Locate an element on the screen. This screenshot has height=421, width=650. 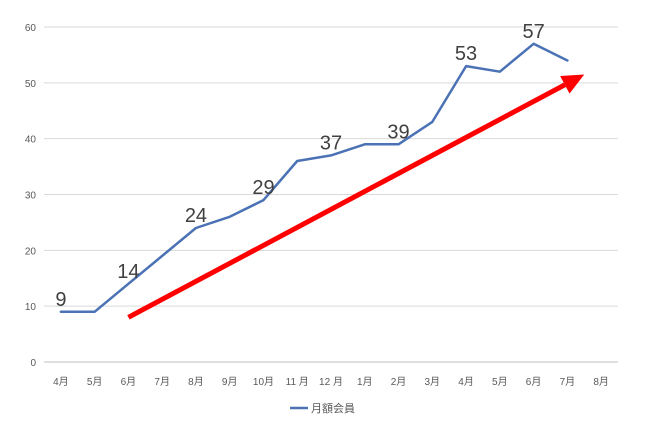
y-tick-0: 0 is located at coordinates (33, 363).